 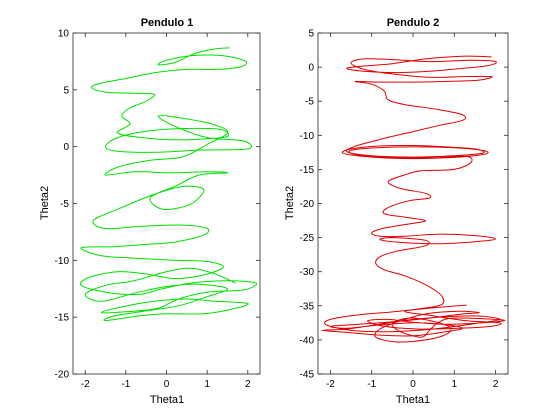 What do you see at coordinates (290, 203) in the screenshot?
I see `y-axis-label-pendulo-2: Theta2` at bounding box center [290, 203].